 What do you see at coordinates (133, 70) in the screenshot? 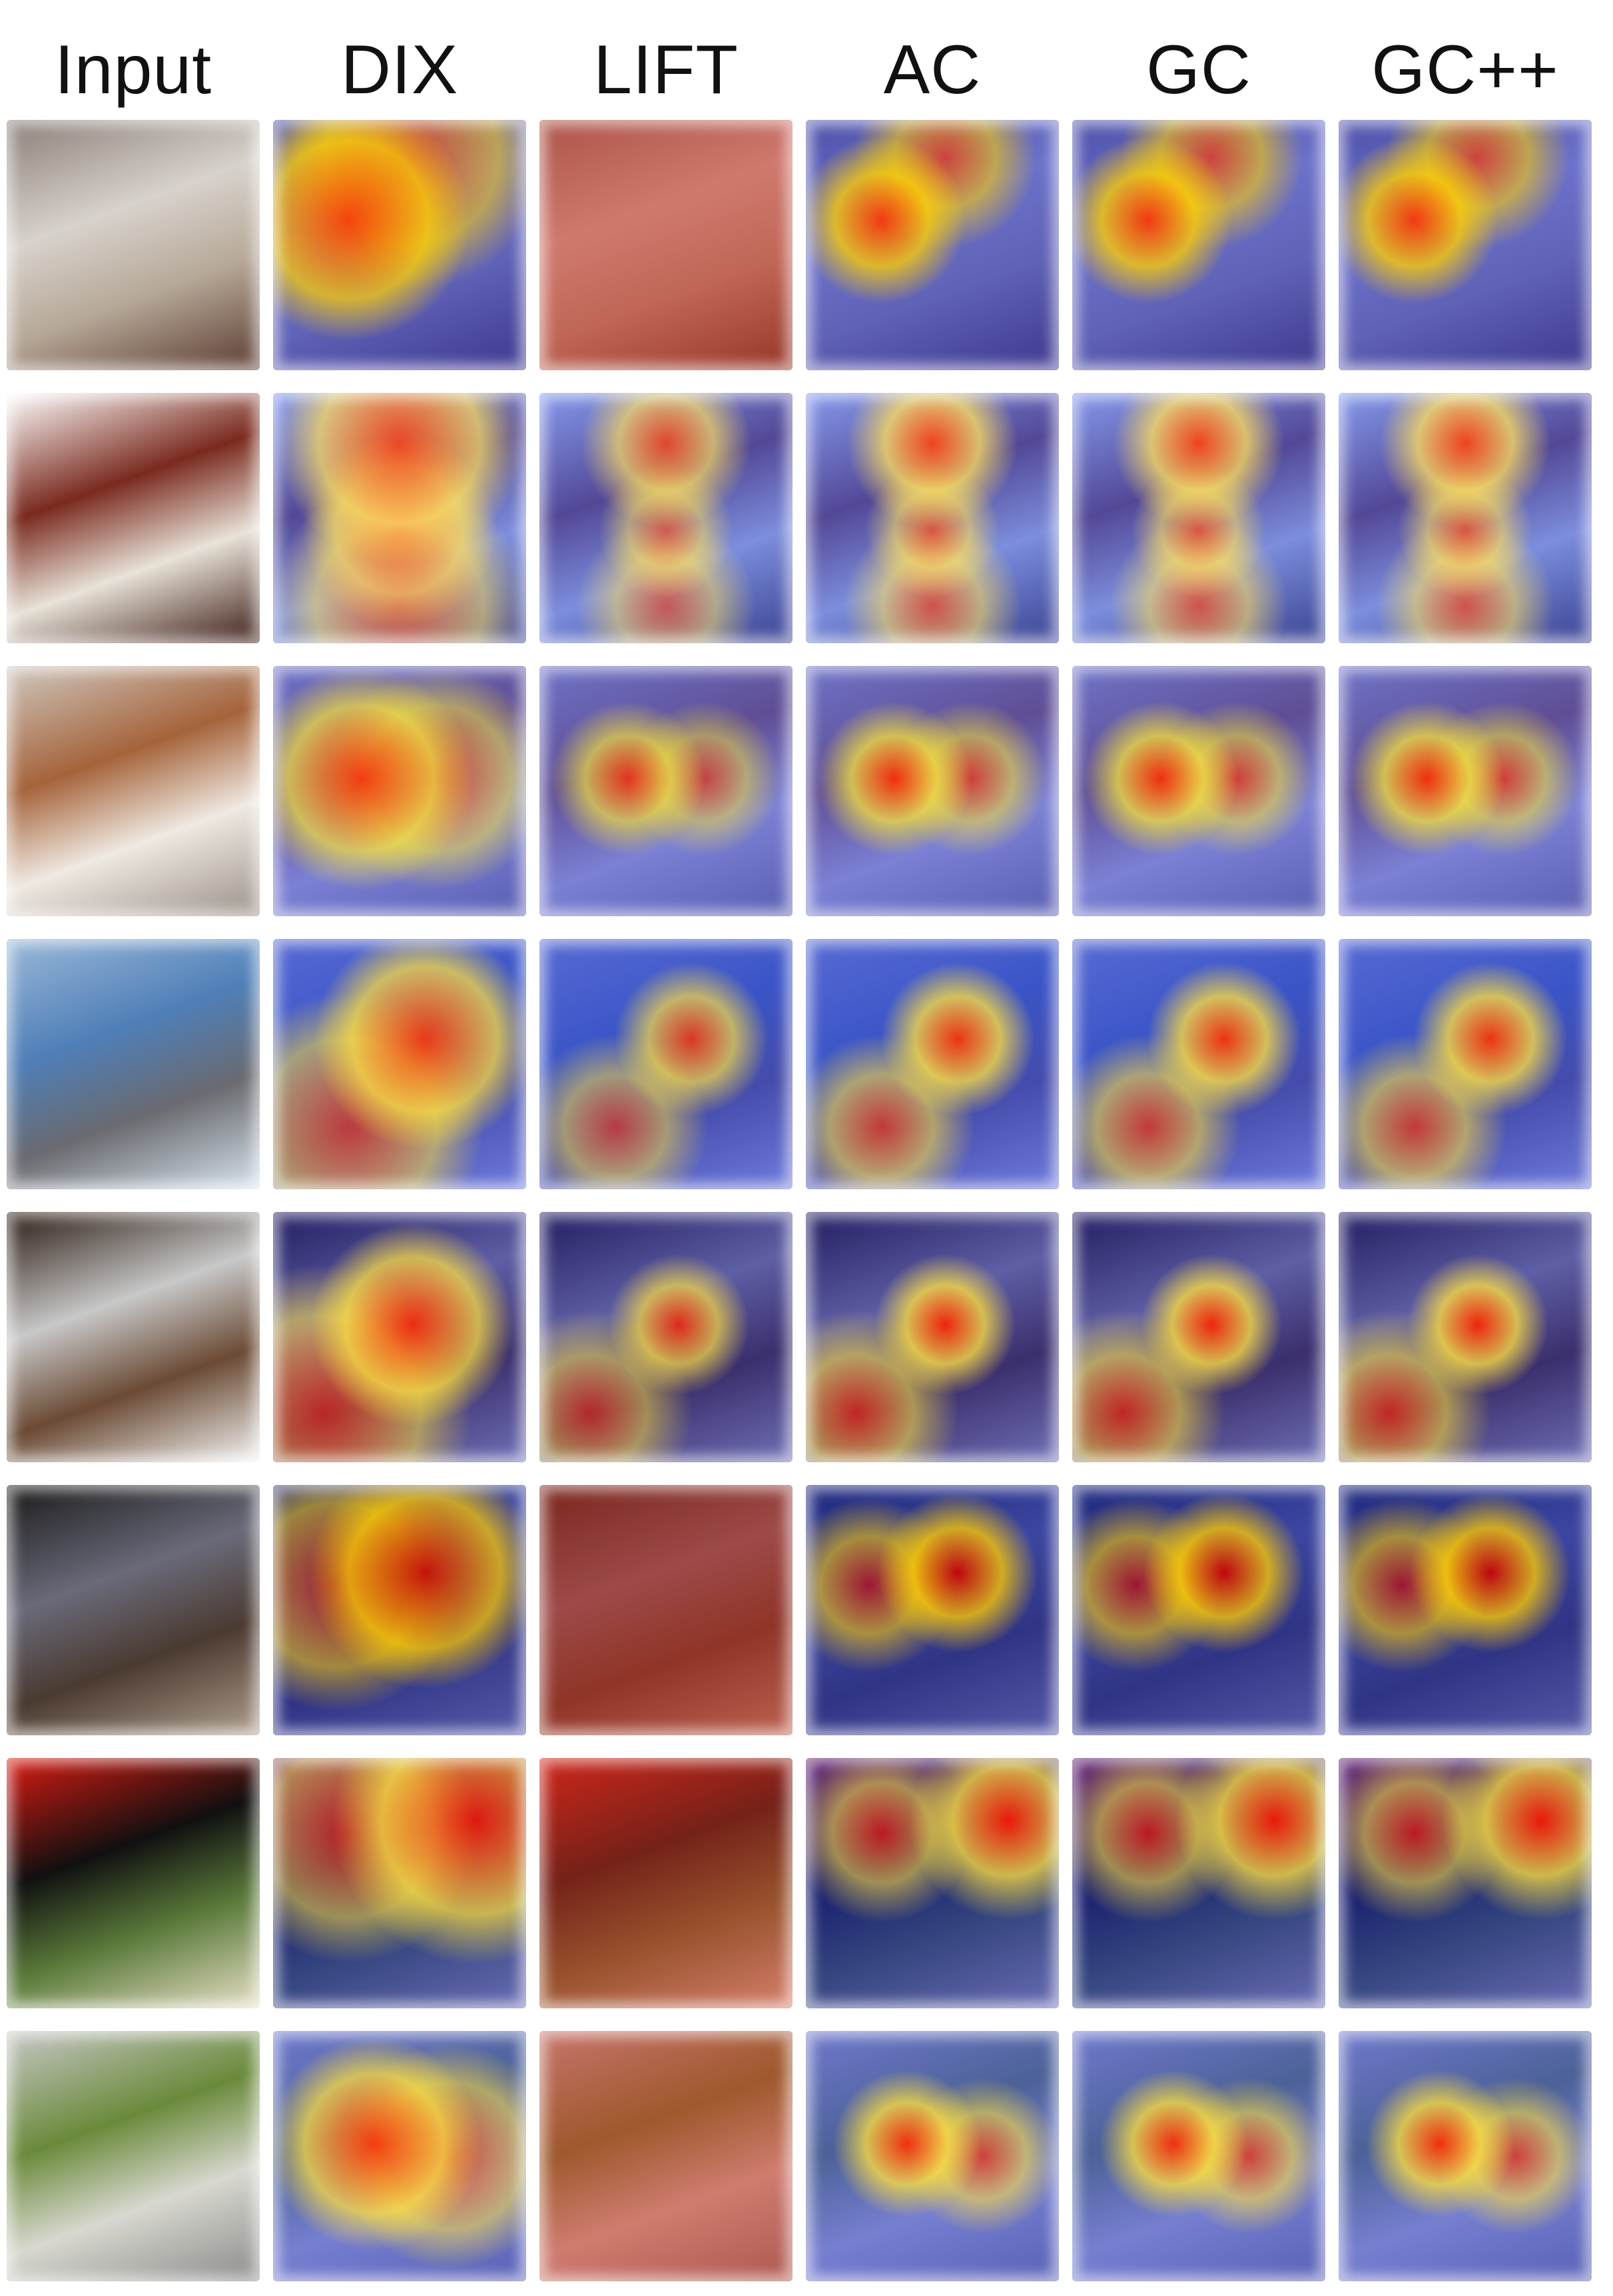
I see `column-title-input: Input` at bounding box center [133, 70].